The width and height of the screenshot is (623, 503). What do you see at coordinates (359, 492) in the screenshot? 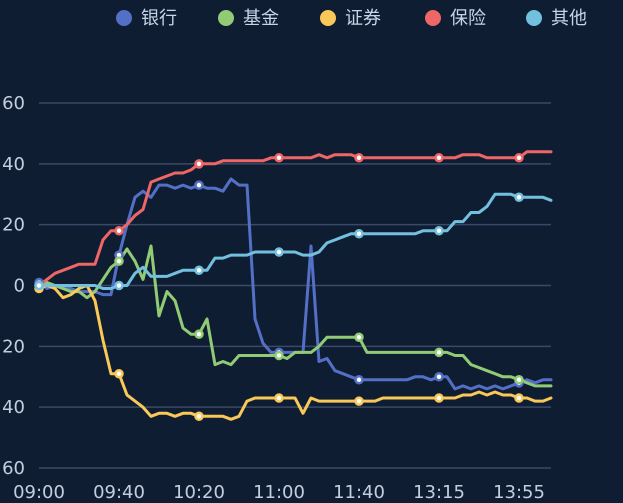
I see `x-tick-label: 11:40` at bounding box center [359, 492].